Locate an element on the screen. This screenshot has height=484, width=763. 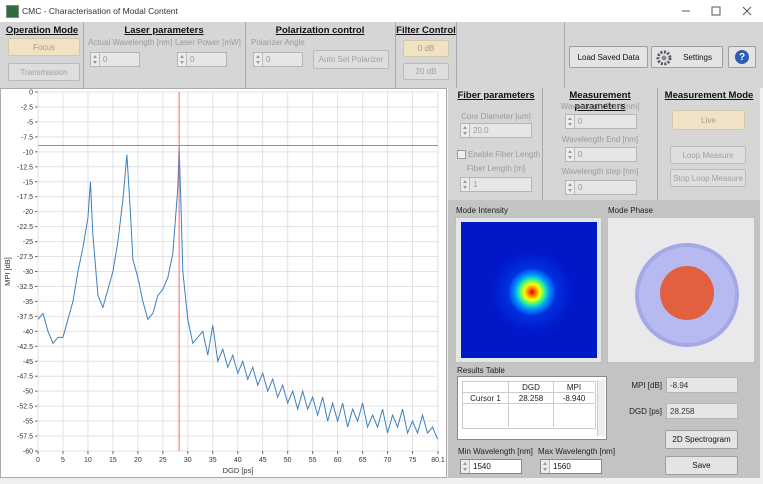
table-grid is located at coordinates (529, 405).